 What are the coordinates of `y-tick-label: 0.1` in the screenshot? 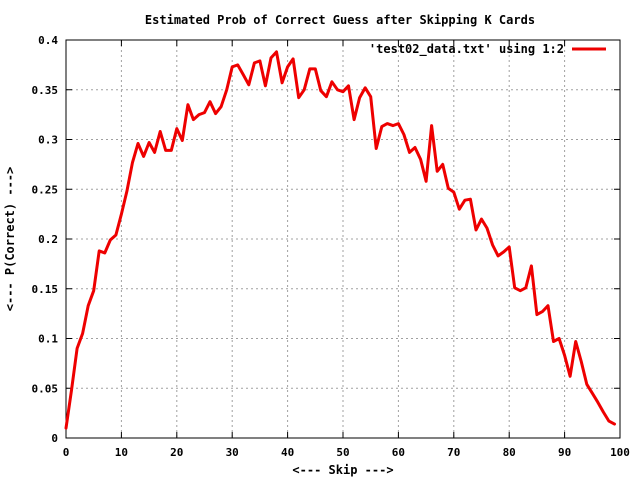 It's located at (48, 339).